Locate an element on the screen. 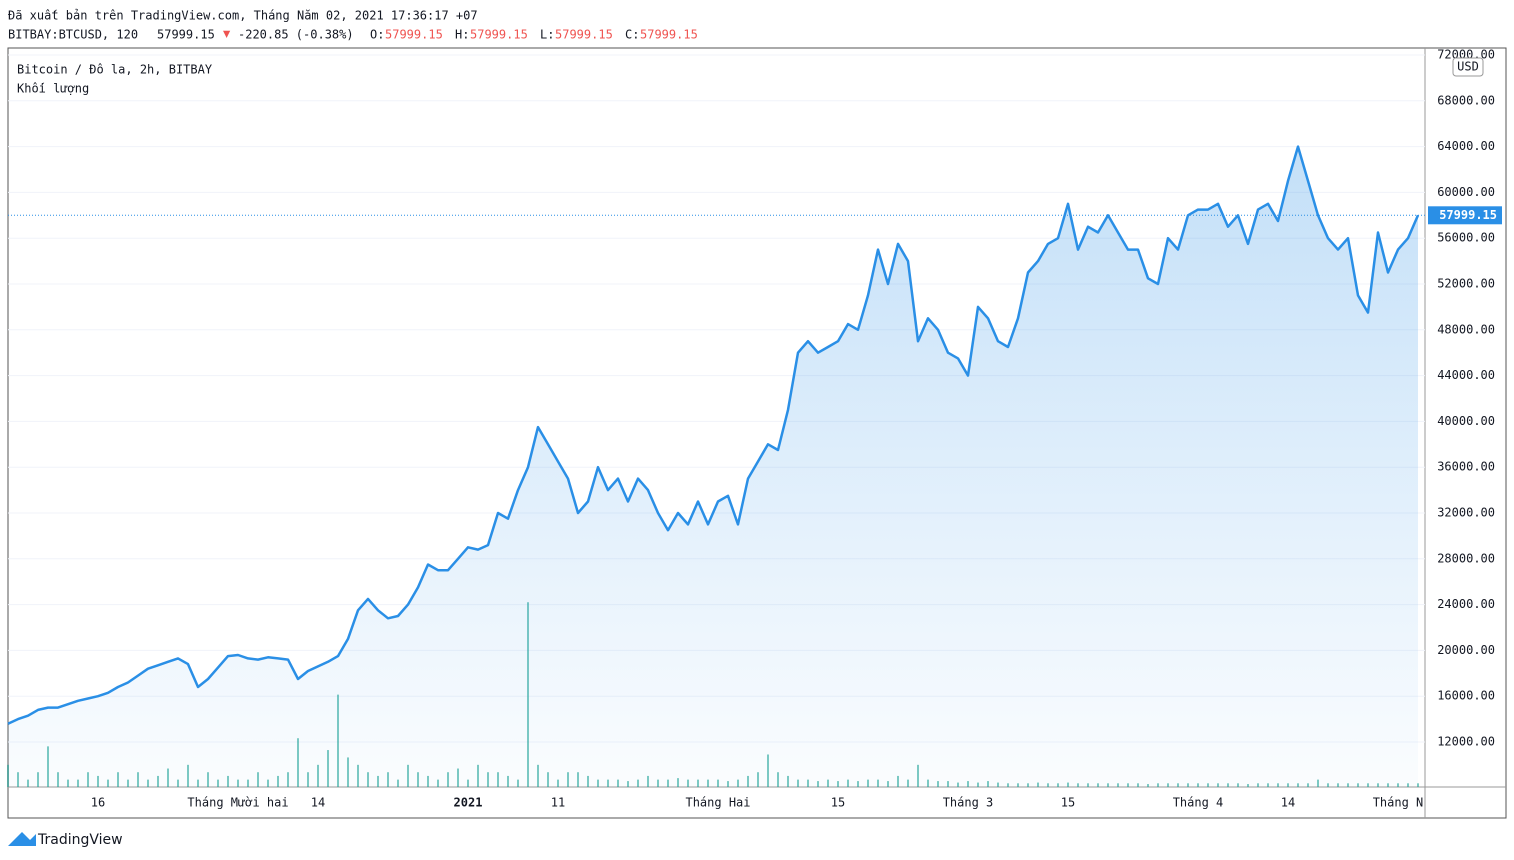 The image size is (1514, 860). y-tick-label: 40000.00 is located at coordinates (1466, 421).